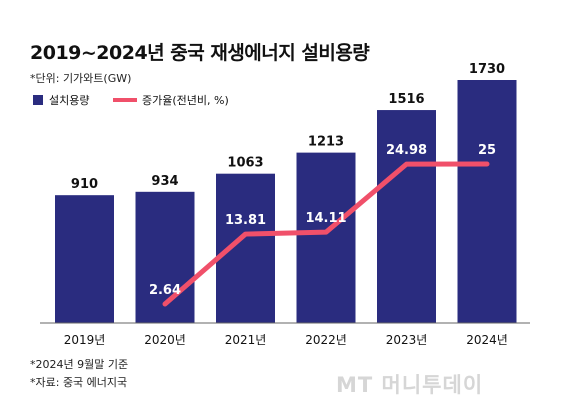 This screenshot has height=410, width=562. I want to click on line-value-label-2: 13.81, so click(245, 220).